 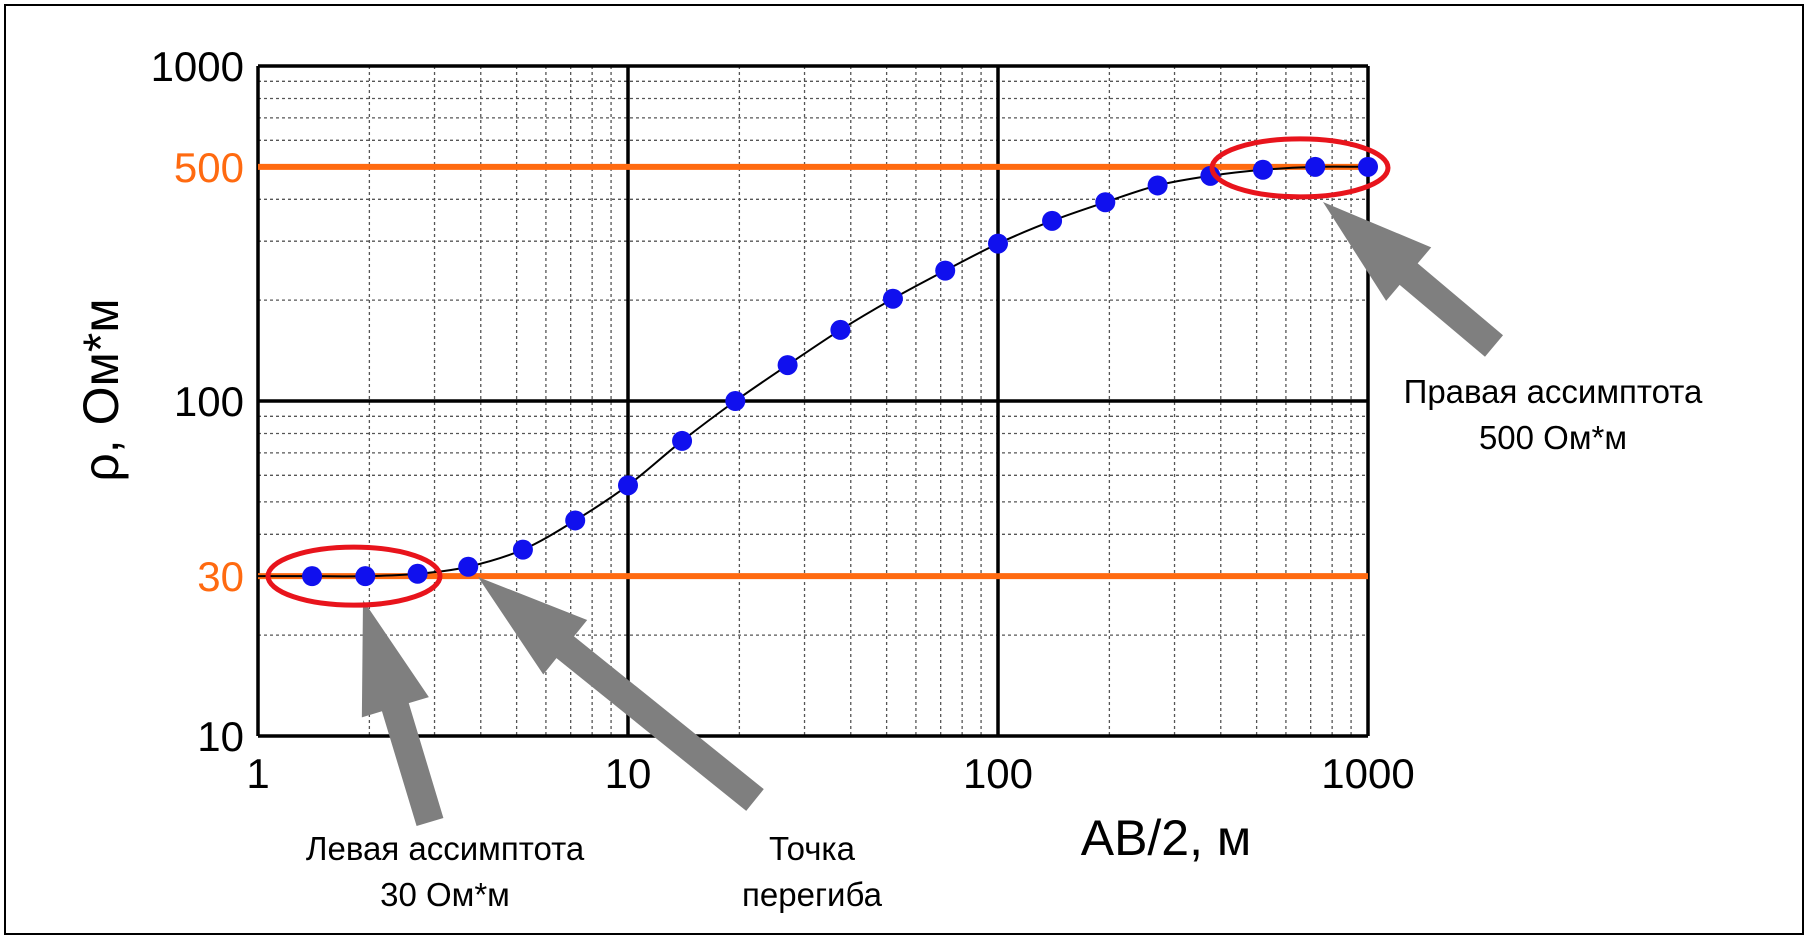 What do you see at coordinates (445, 894) in the screenshot?
I see `left-asymptote-label-line2: 30 Ом*м` at bounding box center [445, 894].